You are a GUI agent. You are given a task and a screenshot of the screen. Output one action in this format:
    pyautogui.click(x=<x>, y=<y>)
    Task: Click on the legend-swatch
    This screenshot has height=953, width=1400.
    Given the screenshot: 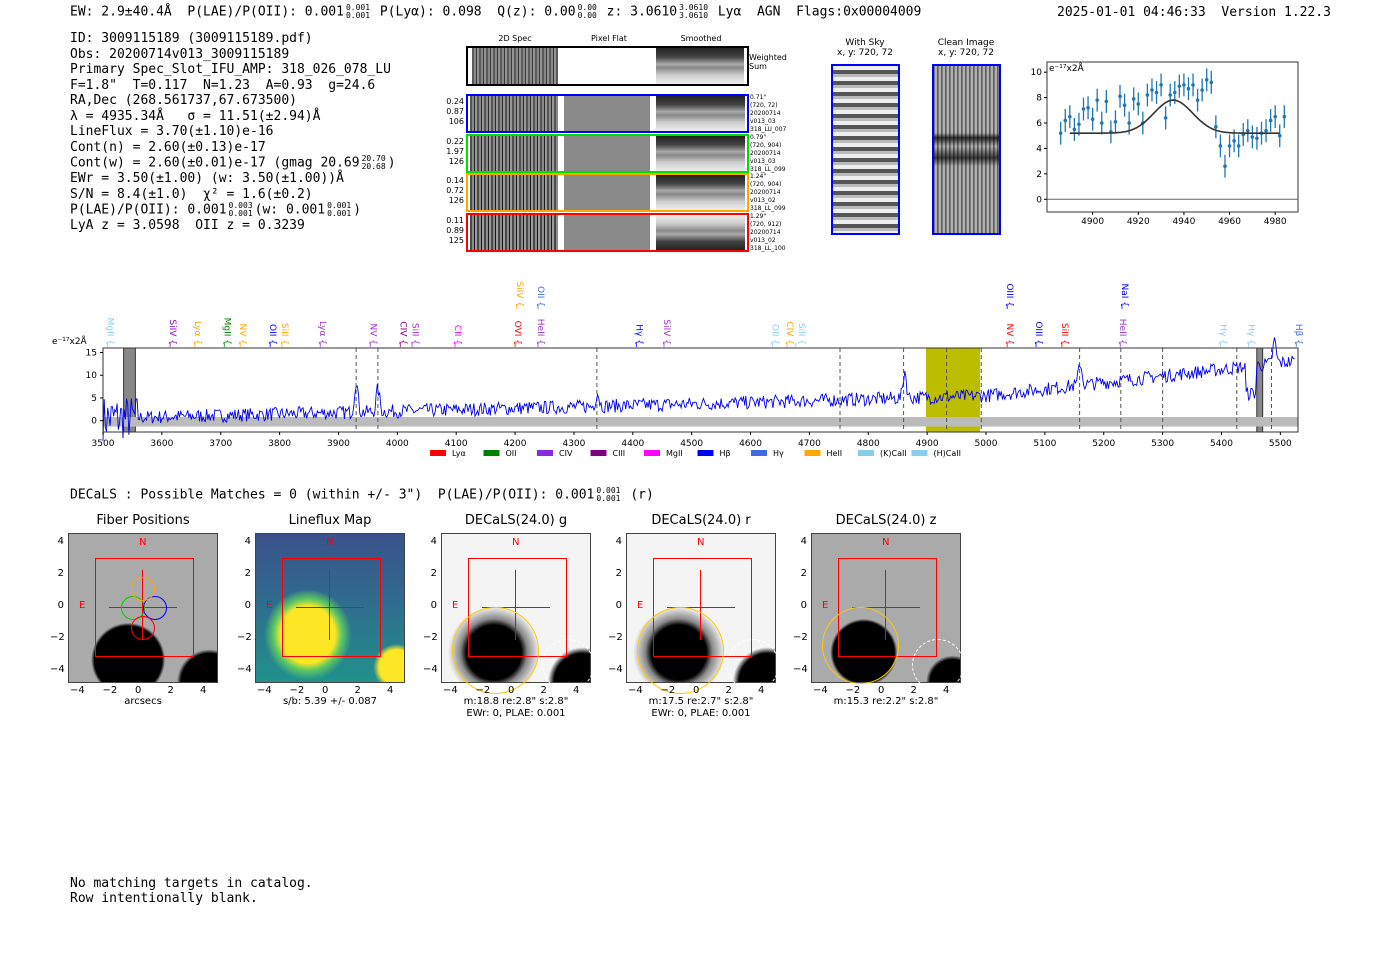 What is the action you would take?
    pyautogui.click(x=705, y=453)
    